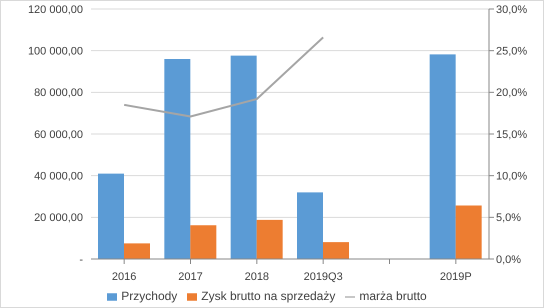 The image size is (544, 308). Describe the element at coordinates (512, 176) in the screenshot. I see `y2-tick-label: 10,0%` at that location.